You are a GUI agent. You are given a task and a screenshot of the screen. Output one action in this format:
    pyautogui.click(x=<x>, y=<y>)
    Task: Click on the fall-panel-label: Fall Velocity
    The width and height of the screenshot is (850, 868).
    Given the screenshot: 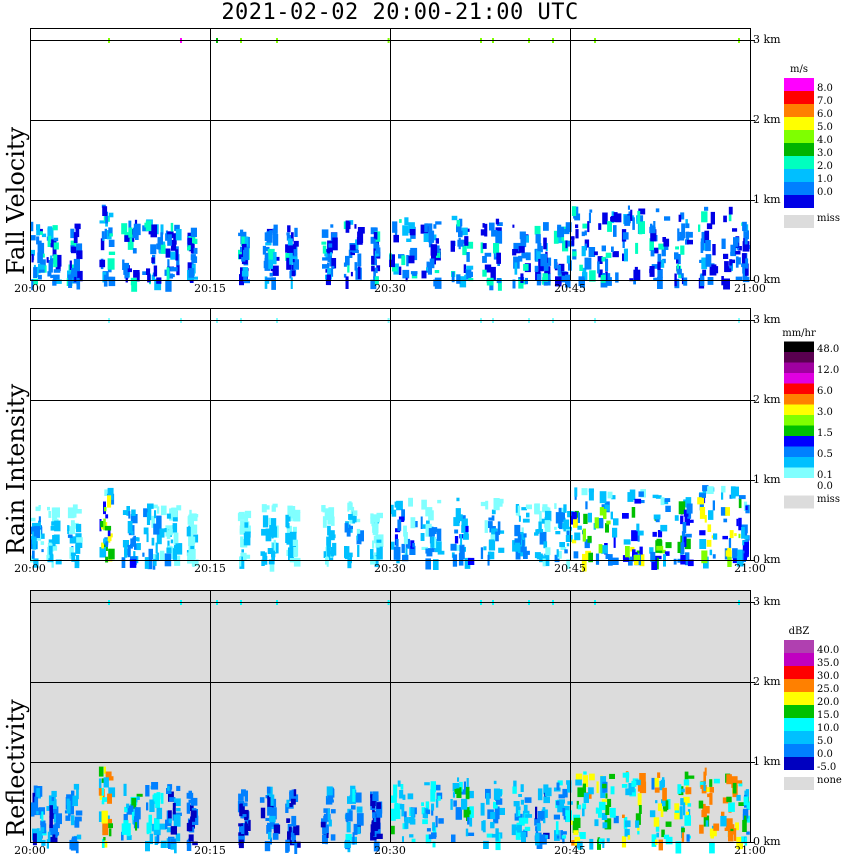 What is the action you would take?
    pyautogui.click(x=16, y=200)
    